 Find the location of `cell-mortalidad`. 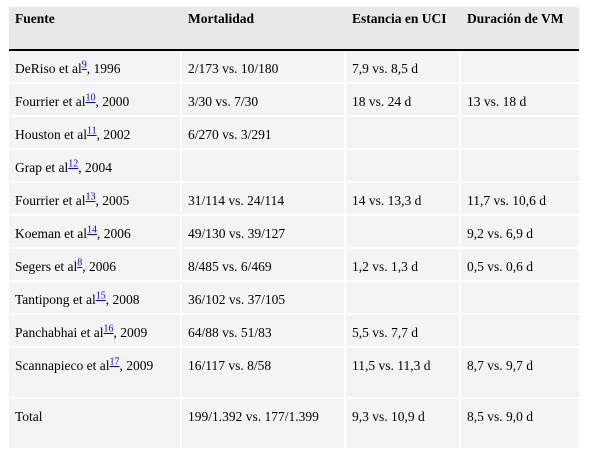

cell-mortalidad is located at coordinates (262, 166).